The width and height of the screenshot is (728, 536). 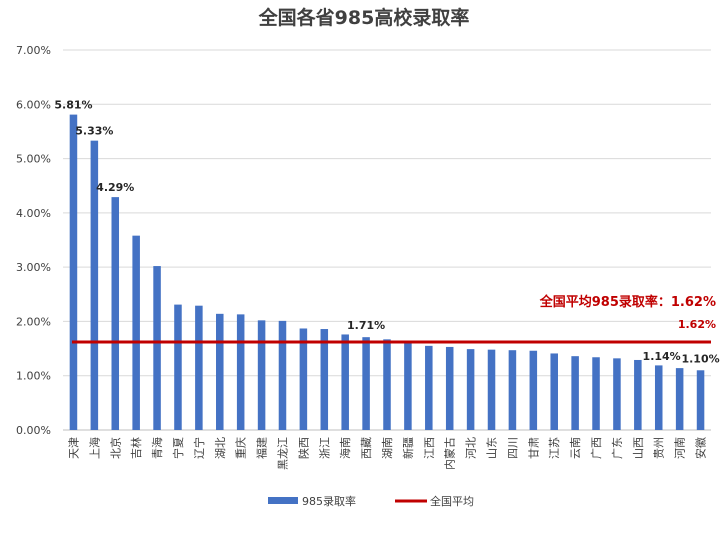 I want to click on x-tick-text: 黑龙江, so click(x=282, y=453).